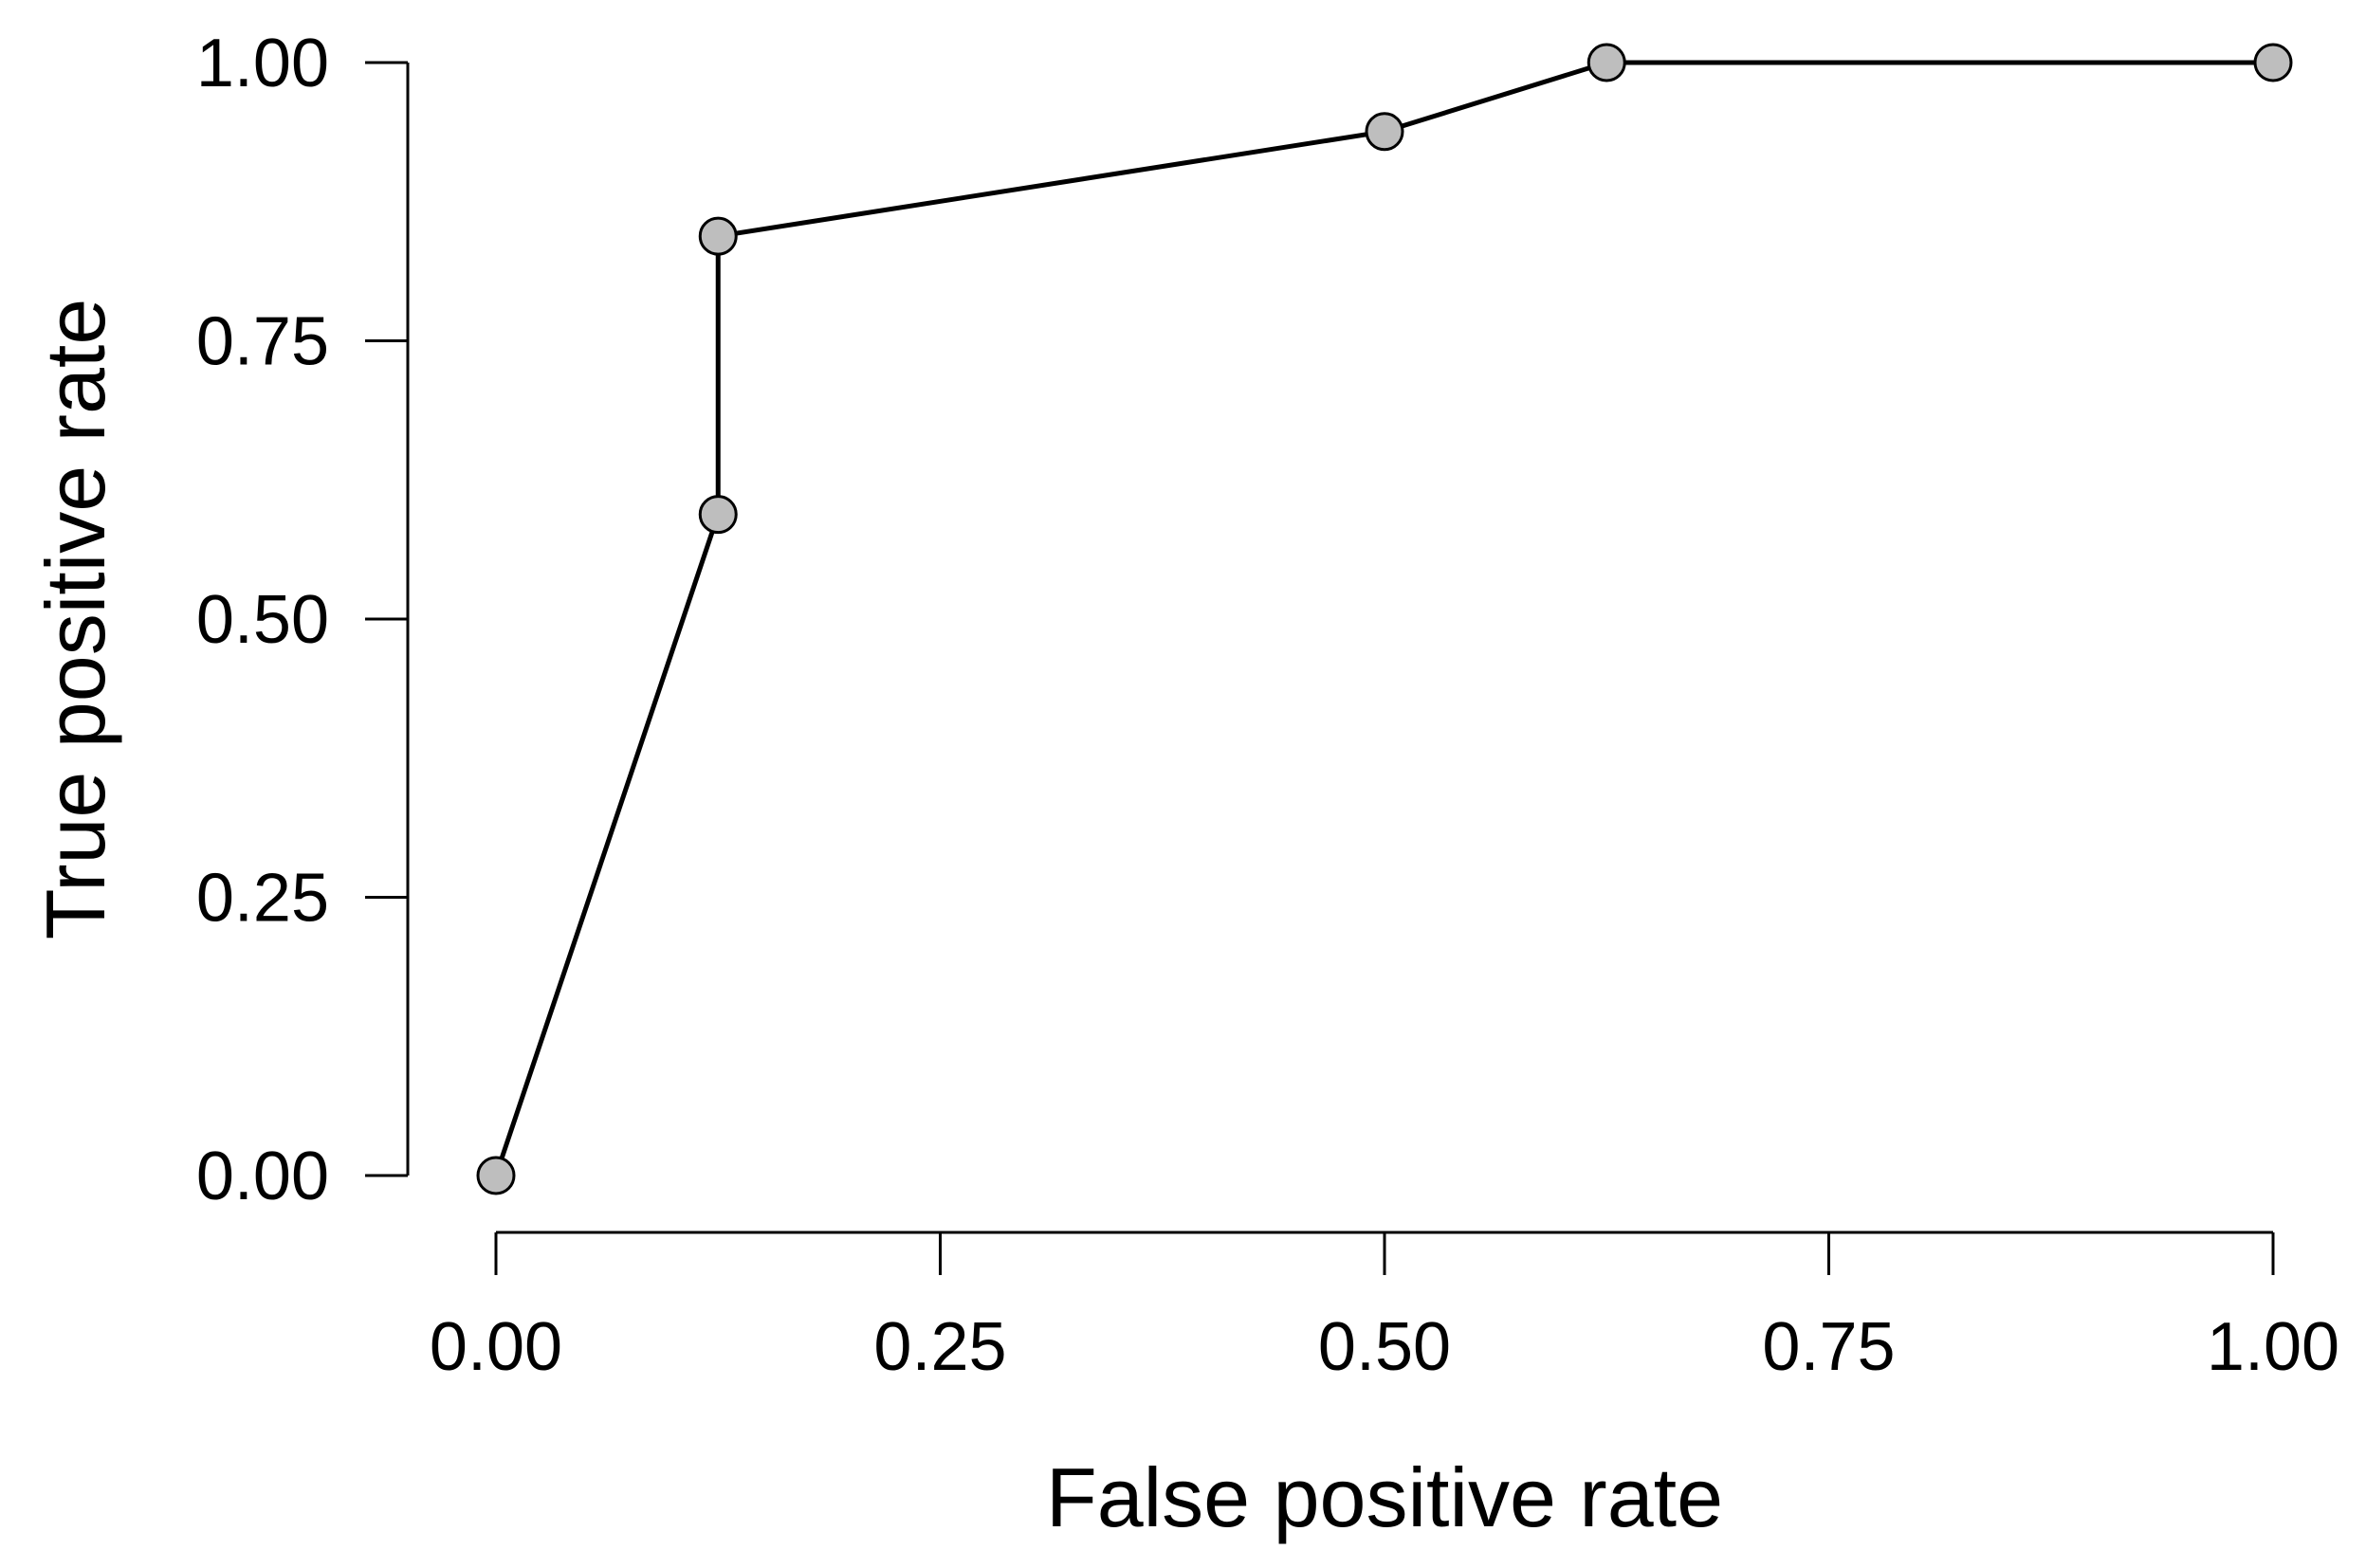 The width and height of the screenshot is (2366, 1568). I want to click on x-ticks: 0.00 0.25 0.50 0.75 1.00, so click(1384, 1308).